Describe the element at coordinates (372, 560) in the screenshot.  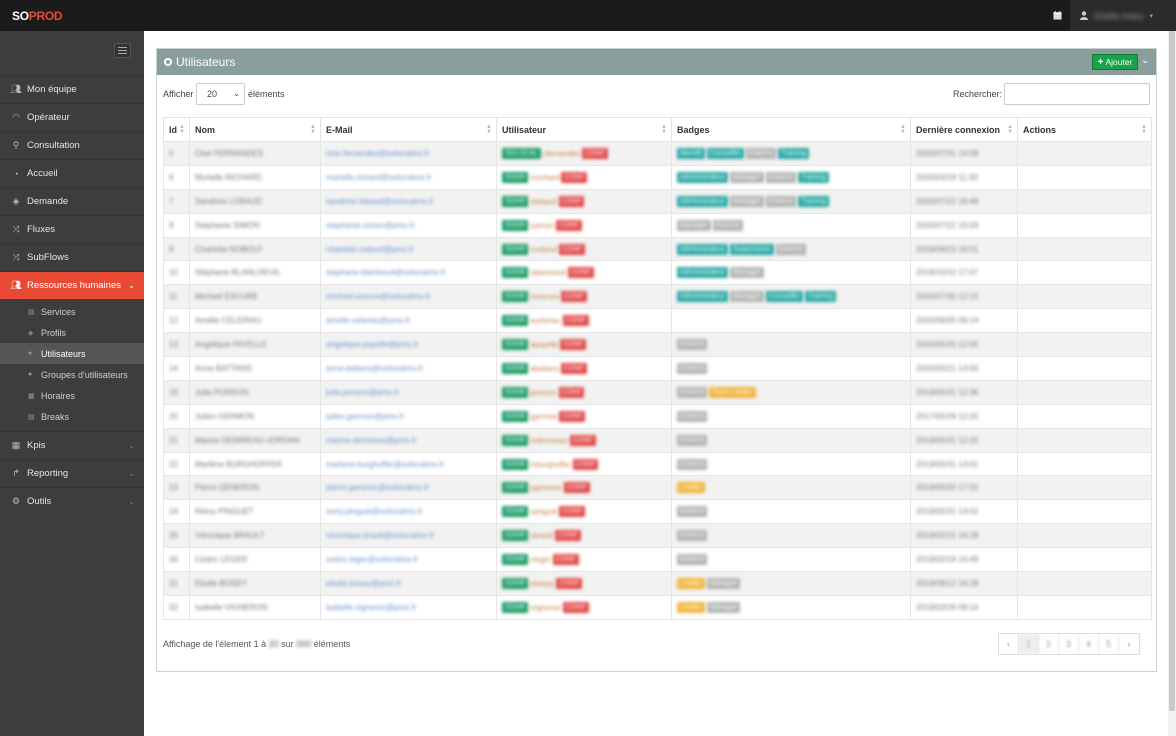
I see `email-link: cedric.leger@solocalms.fr` at that location.